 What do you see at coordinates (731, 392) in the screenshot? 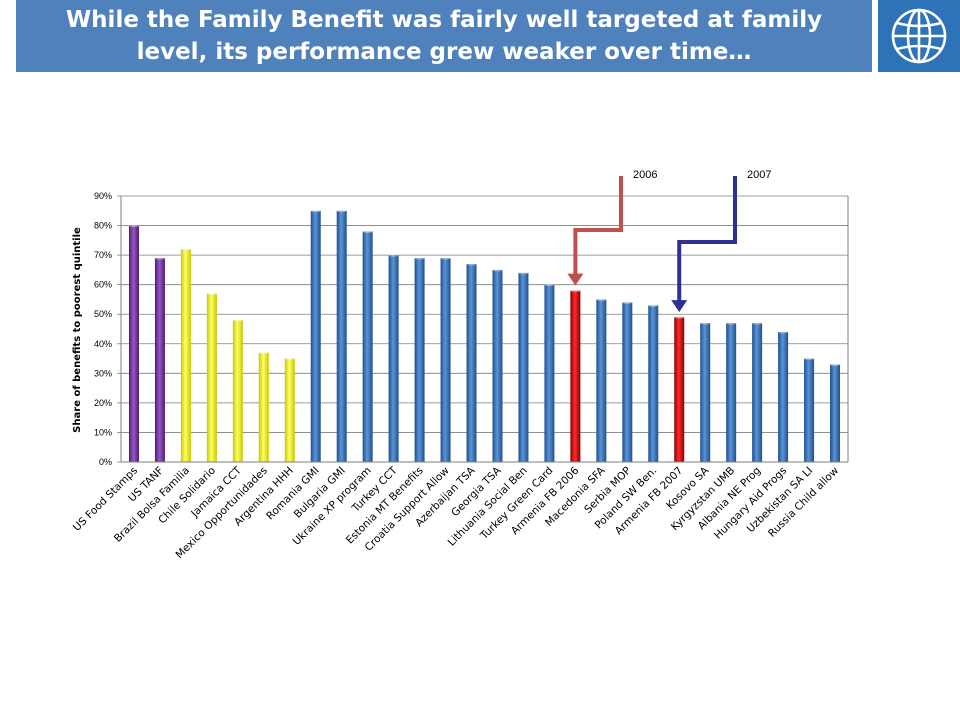
I see `bar-kyrgyzstan-umb` at bounding box center [731, 392].